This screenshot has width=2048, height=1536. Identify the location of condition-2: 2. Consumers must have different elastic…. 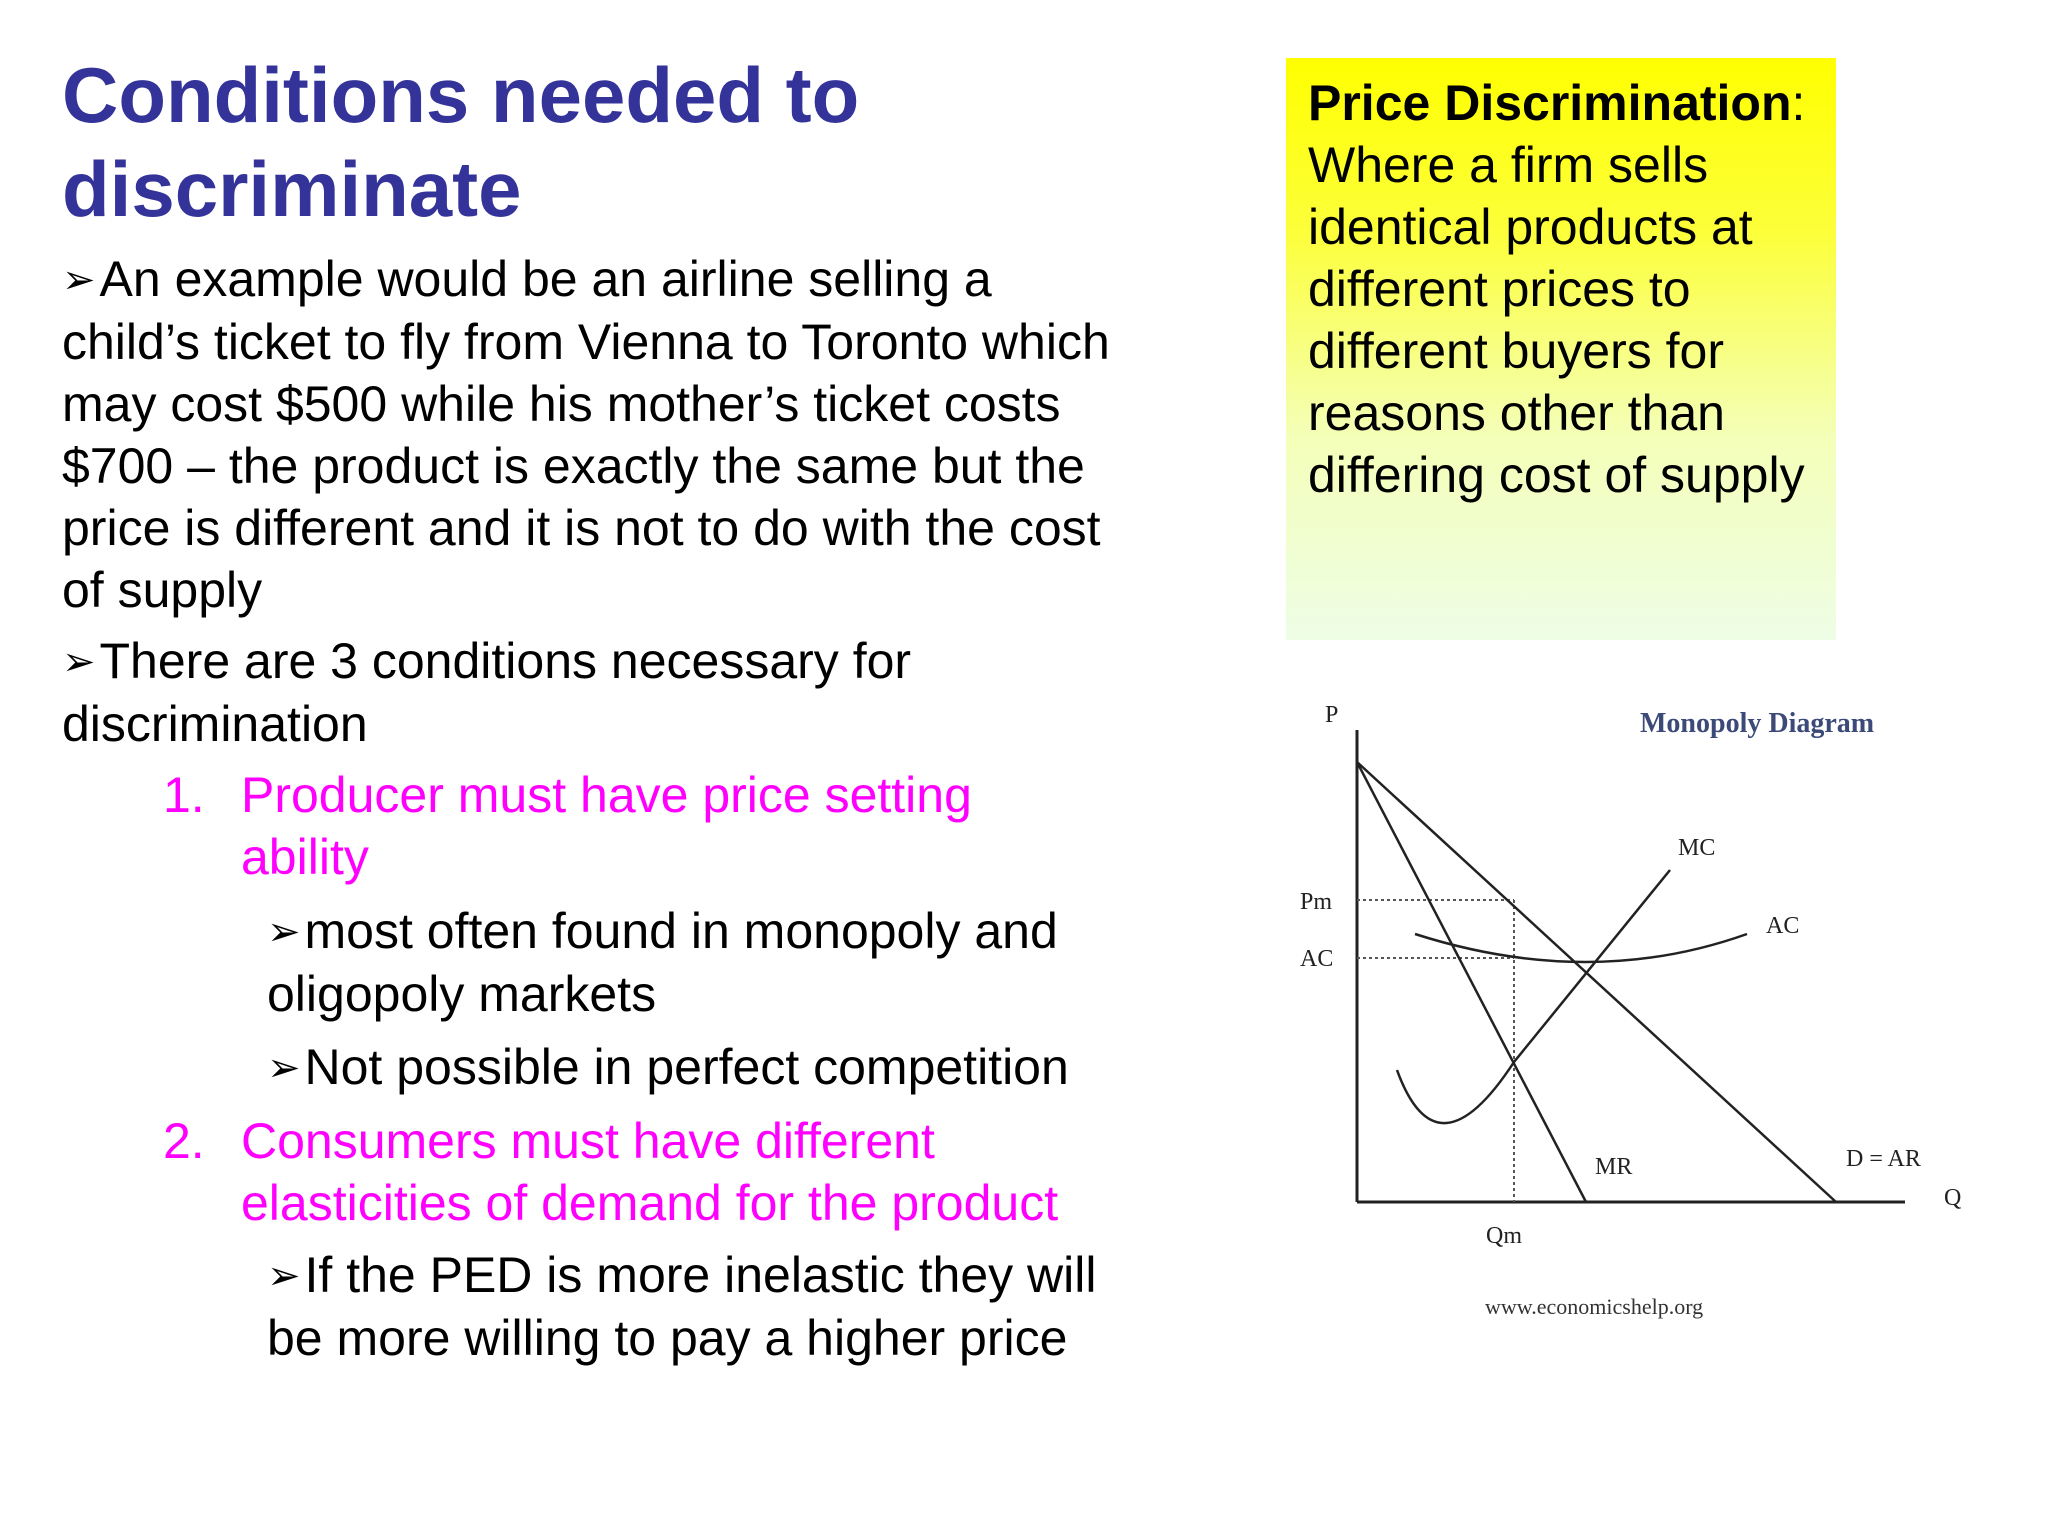
(633, 1172).